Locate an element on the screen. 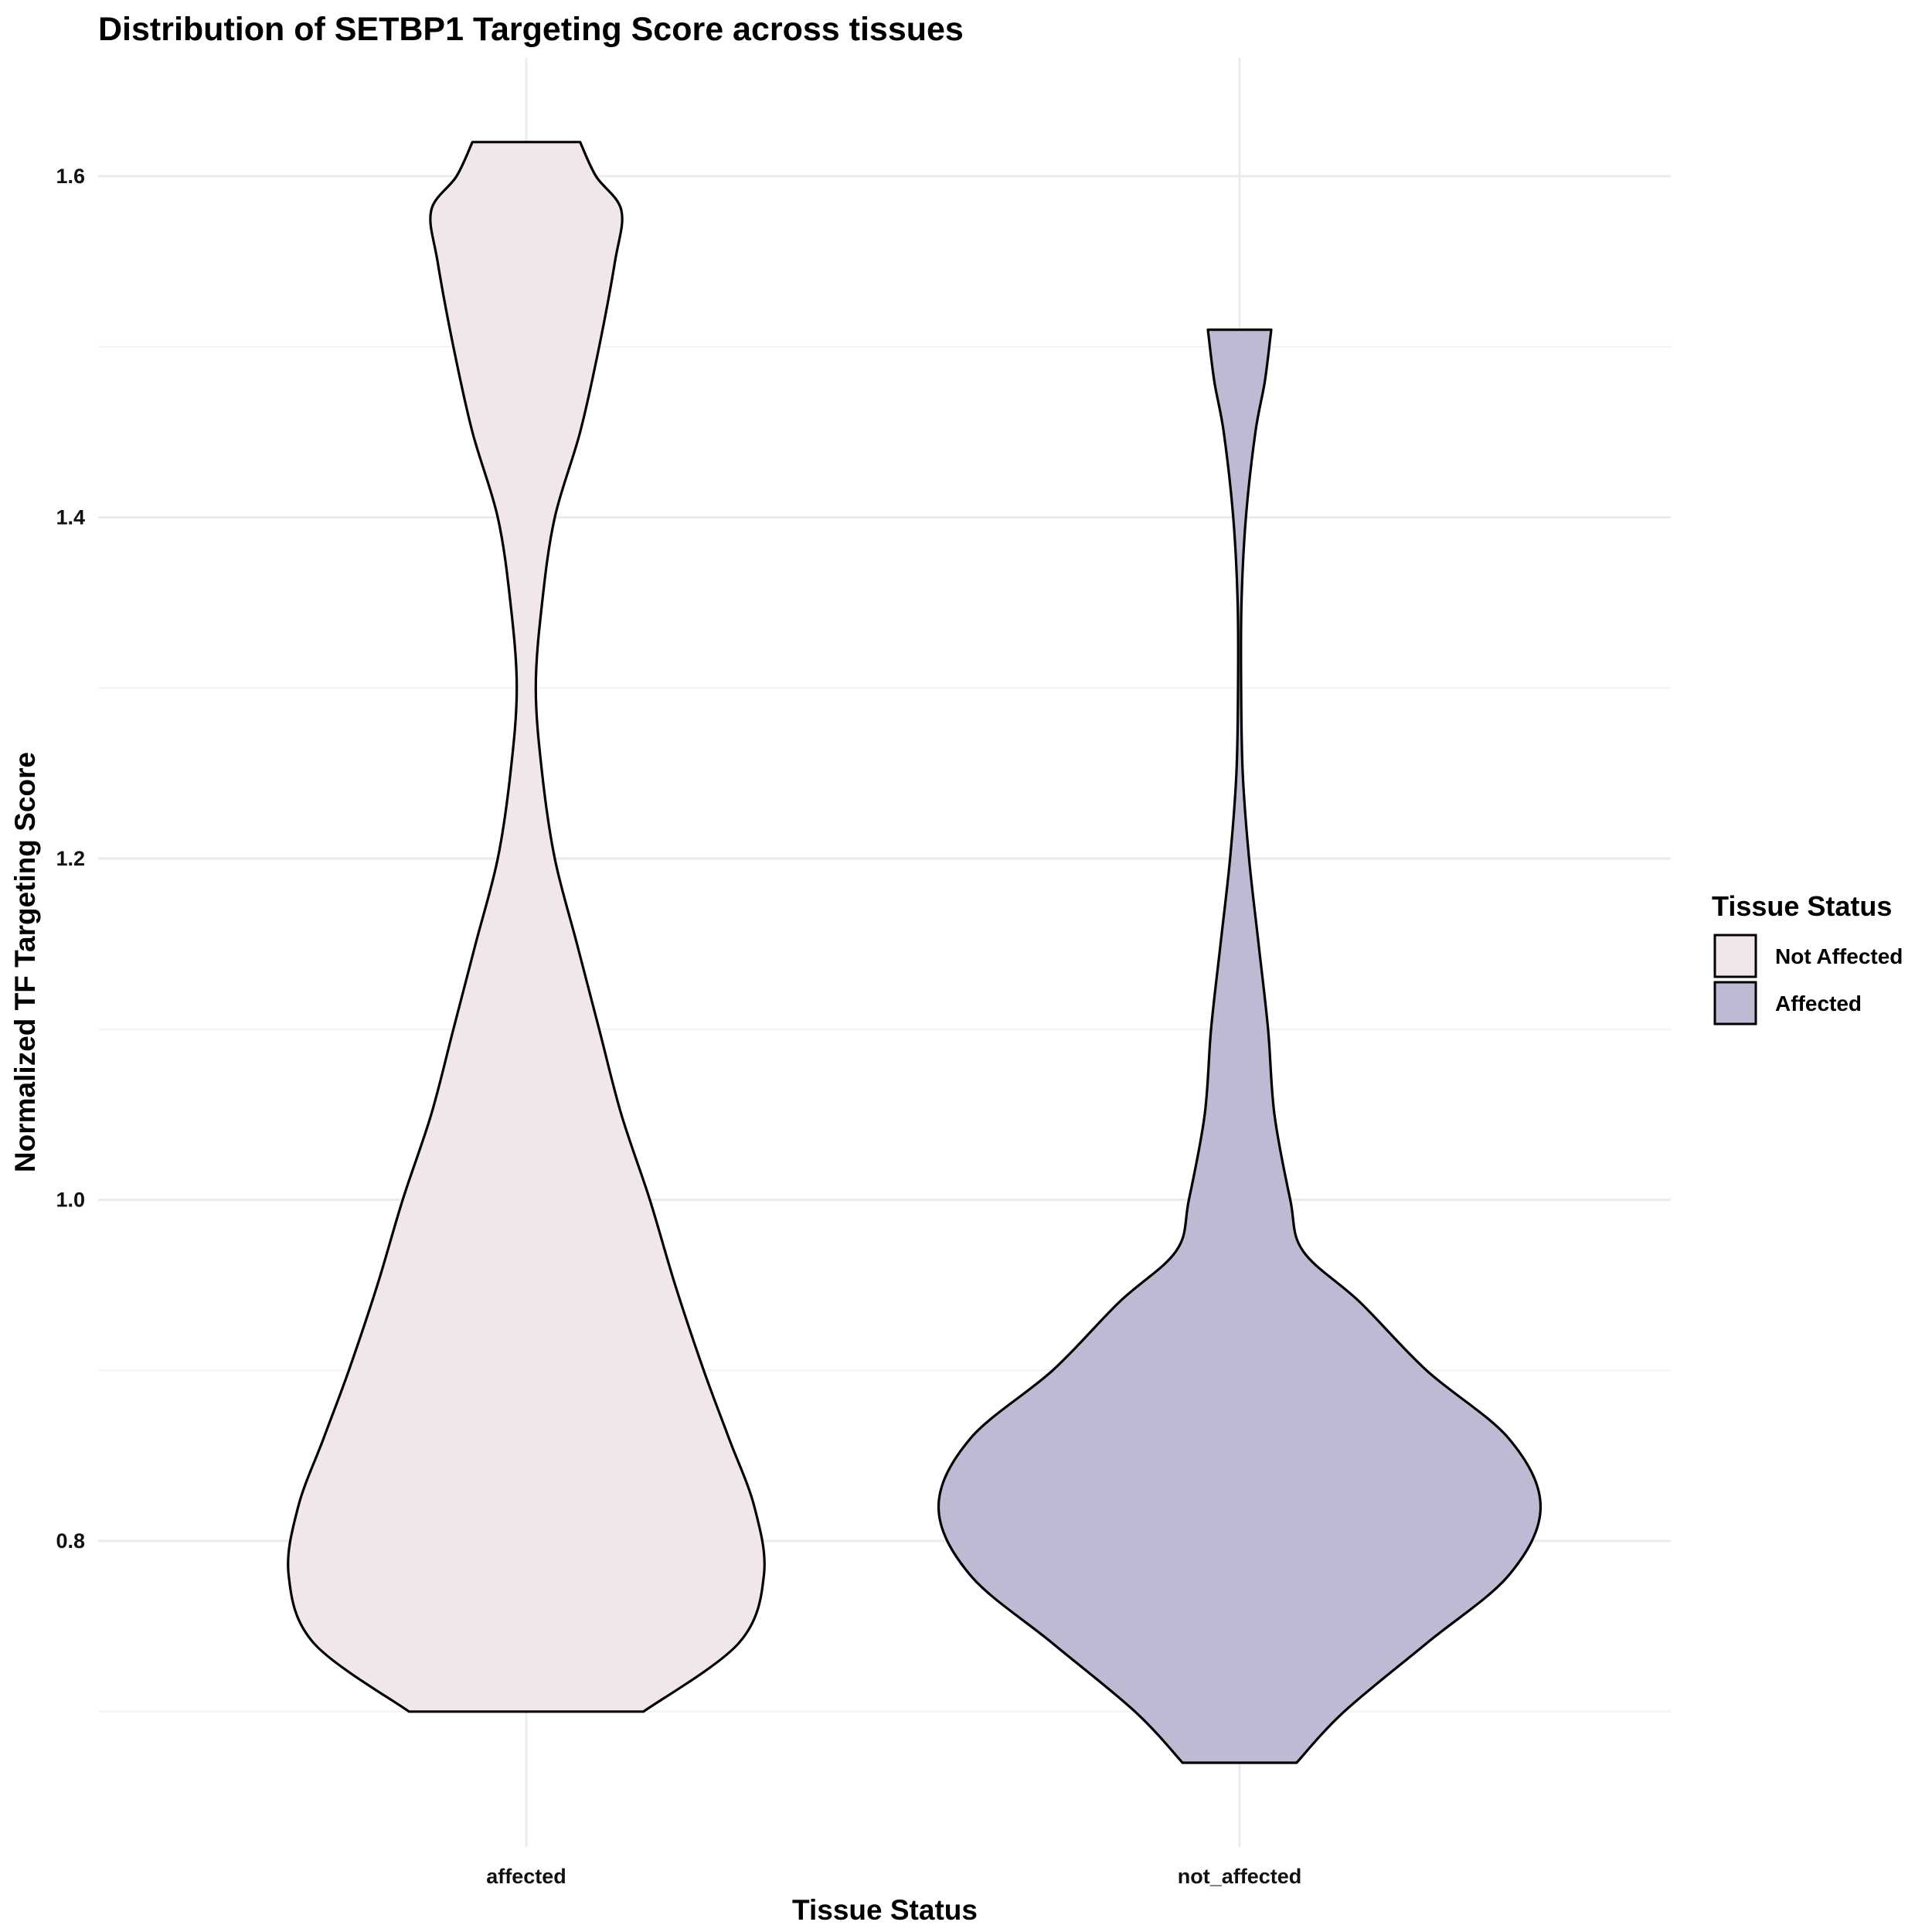  y-tick-label: 1.4 is located at coordinates (70, 517).